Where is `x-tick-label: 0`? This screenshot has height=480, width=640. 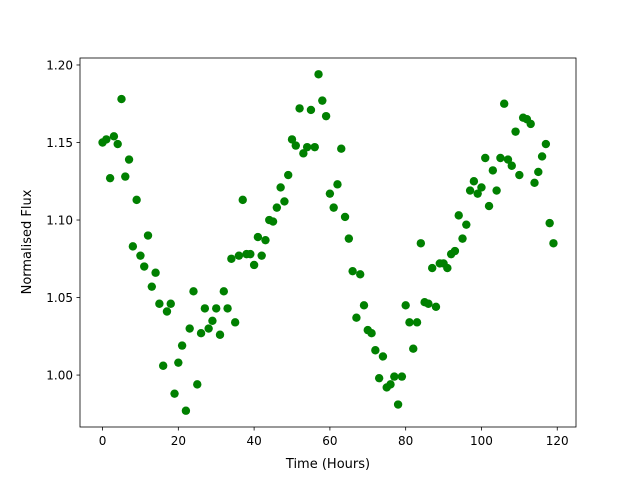 x-tick-label: 0 is located at coordinates (103, 441).